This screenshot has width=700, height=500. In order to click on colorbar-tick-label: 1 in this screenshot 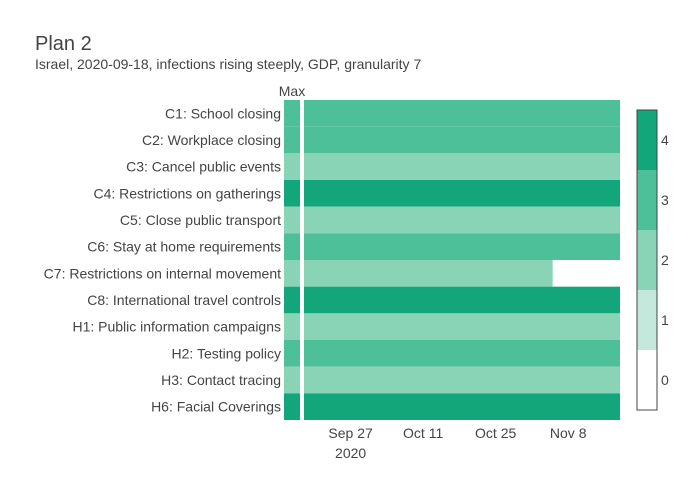, I will do `click(665, 320)`.